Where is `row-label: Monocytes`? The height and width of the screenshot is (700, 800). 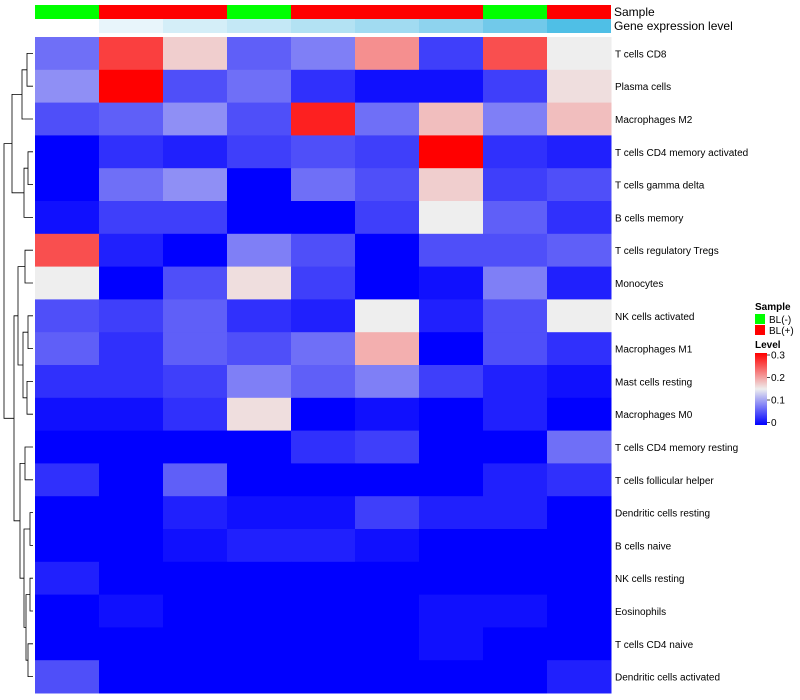 row-label: Monocytes is located at coordinates (639, 284).